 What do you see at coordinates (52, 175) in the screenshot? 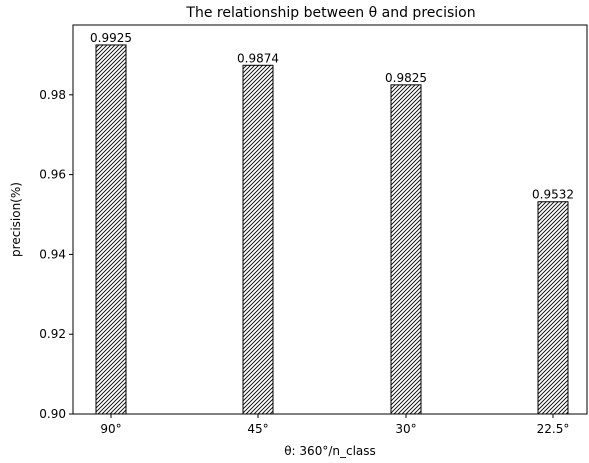
I see `y-tick-label: 0.96` at bounding box center [52, 175].